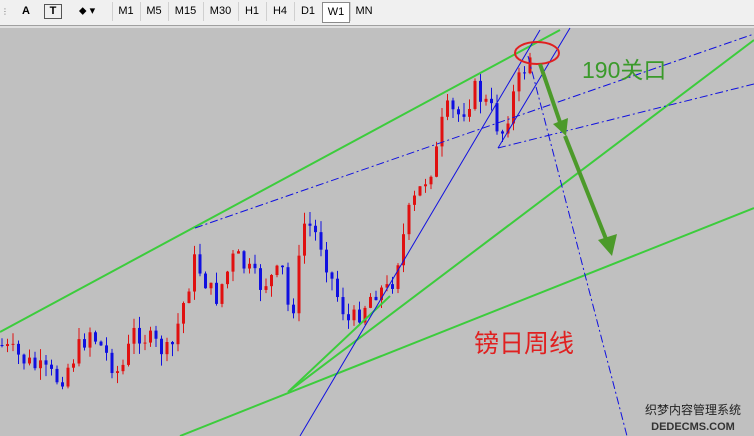 The width and height of the screenshot is (754, 436). I want to click on watermark: 织梦内容管理系统, so click(693, 409).